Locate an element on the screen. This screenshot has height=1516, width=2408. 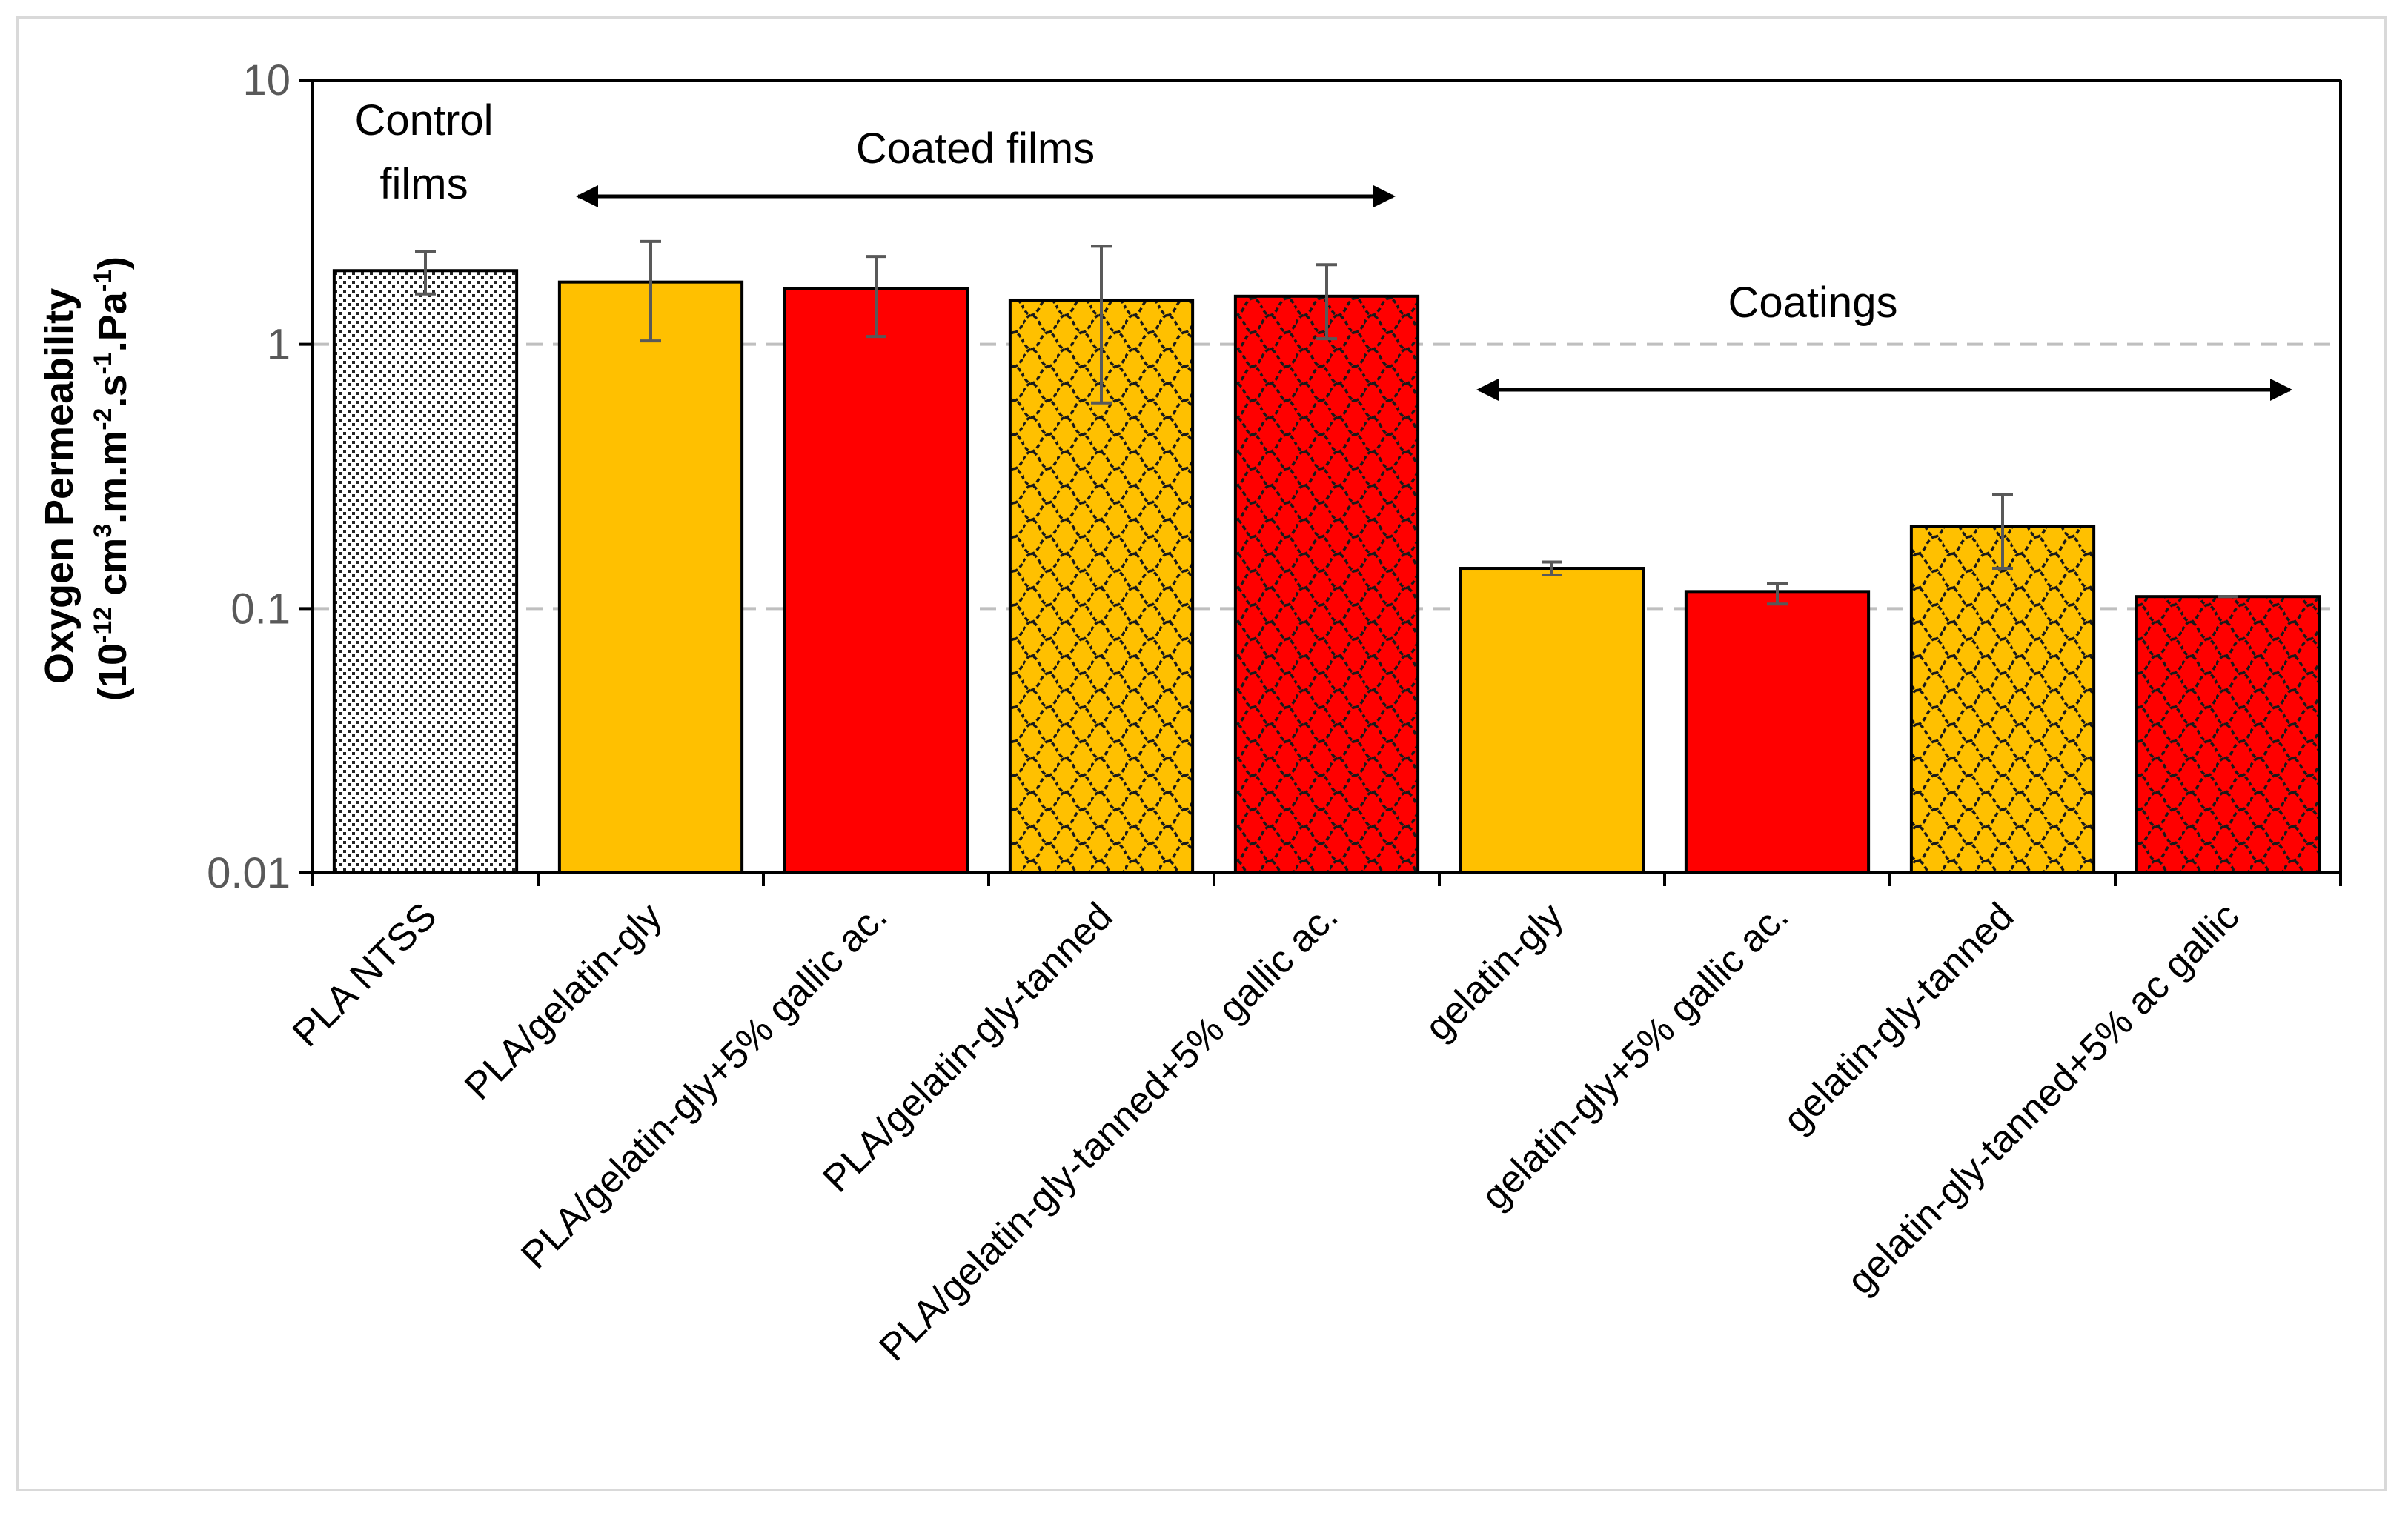
y-tick-labels: 10 1 0.1 0.01 is located at coordinates (249, 476).